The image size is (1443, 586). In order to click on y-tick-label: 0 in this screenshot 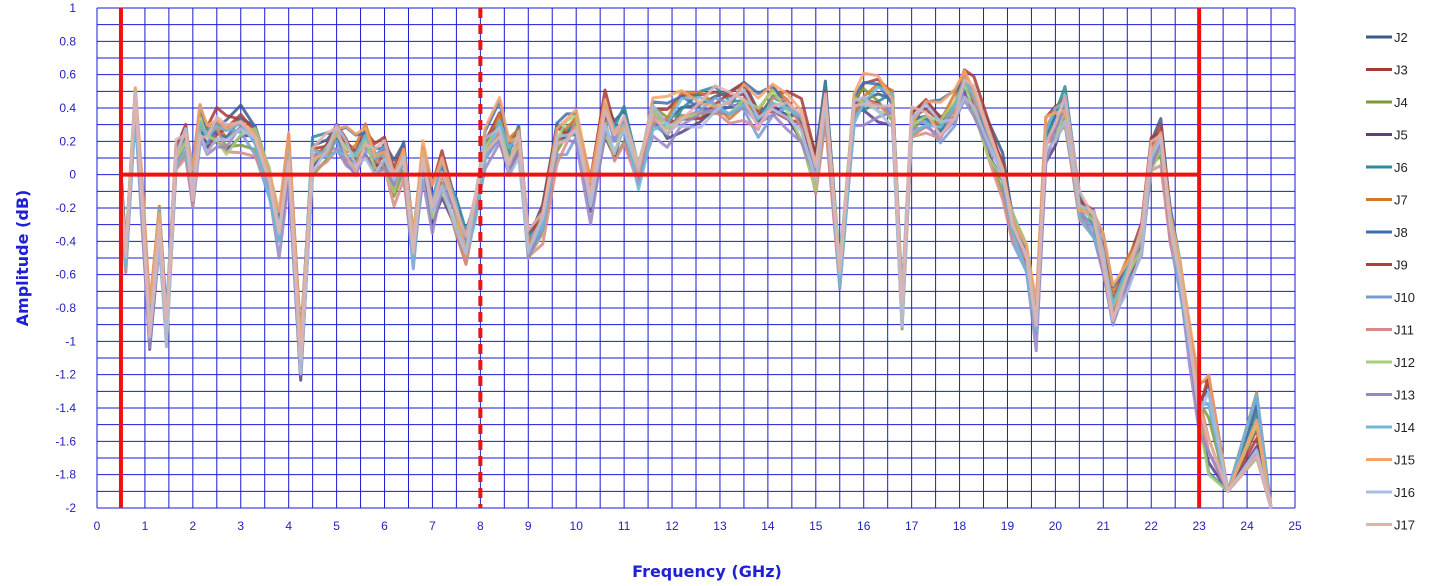, I will do `click(72, 175)`.